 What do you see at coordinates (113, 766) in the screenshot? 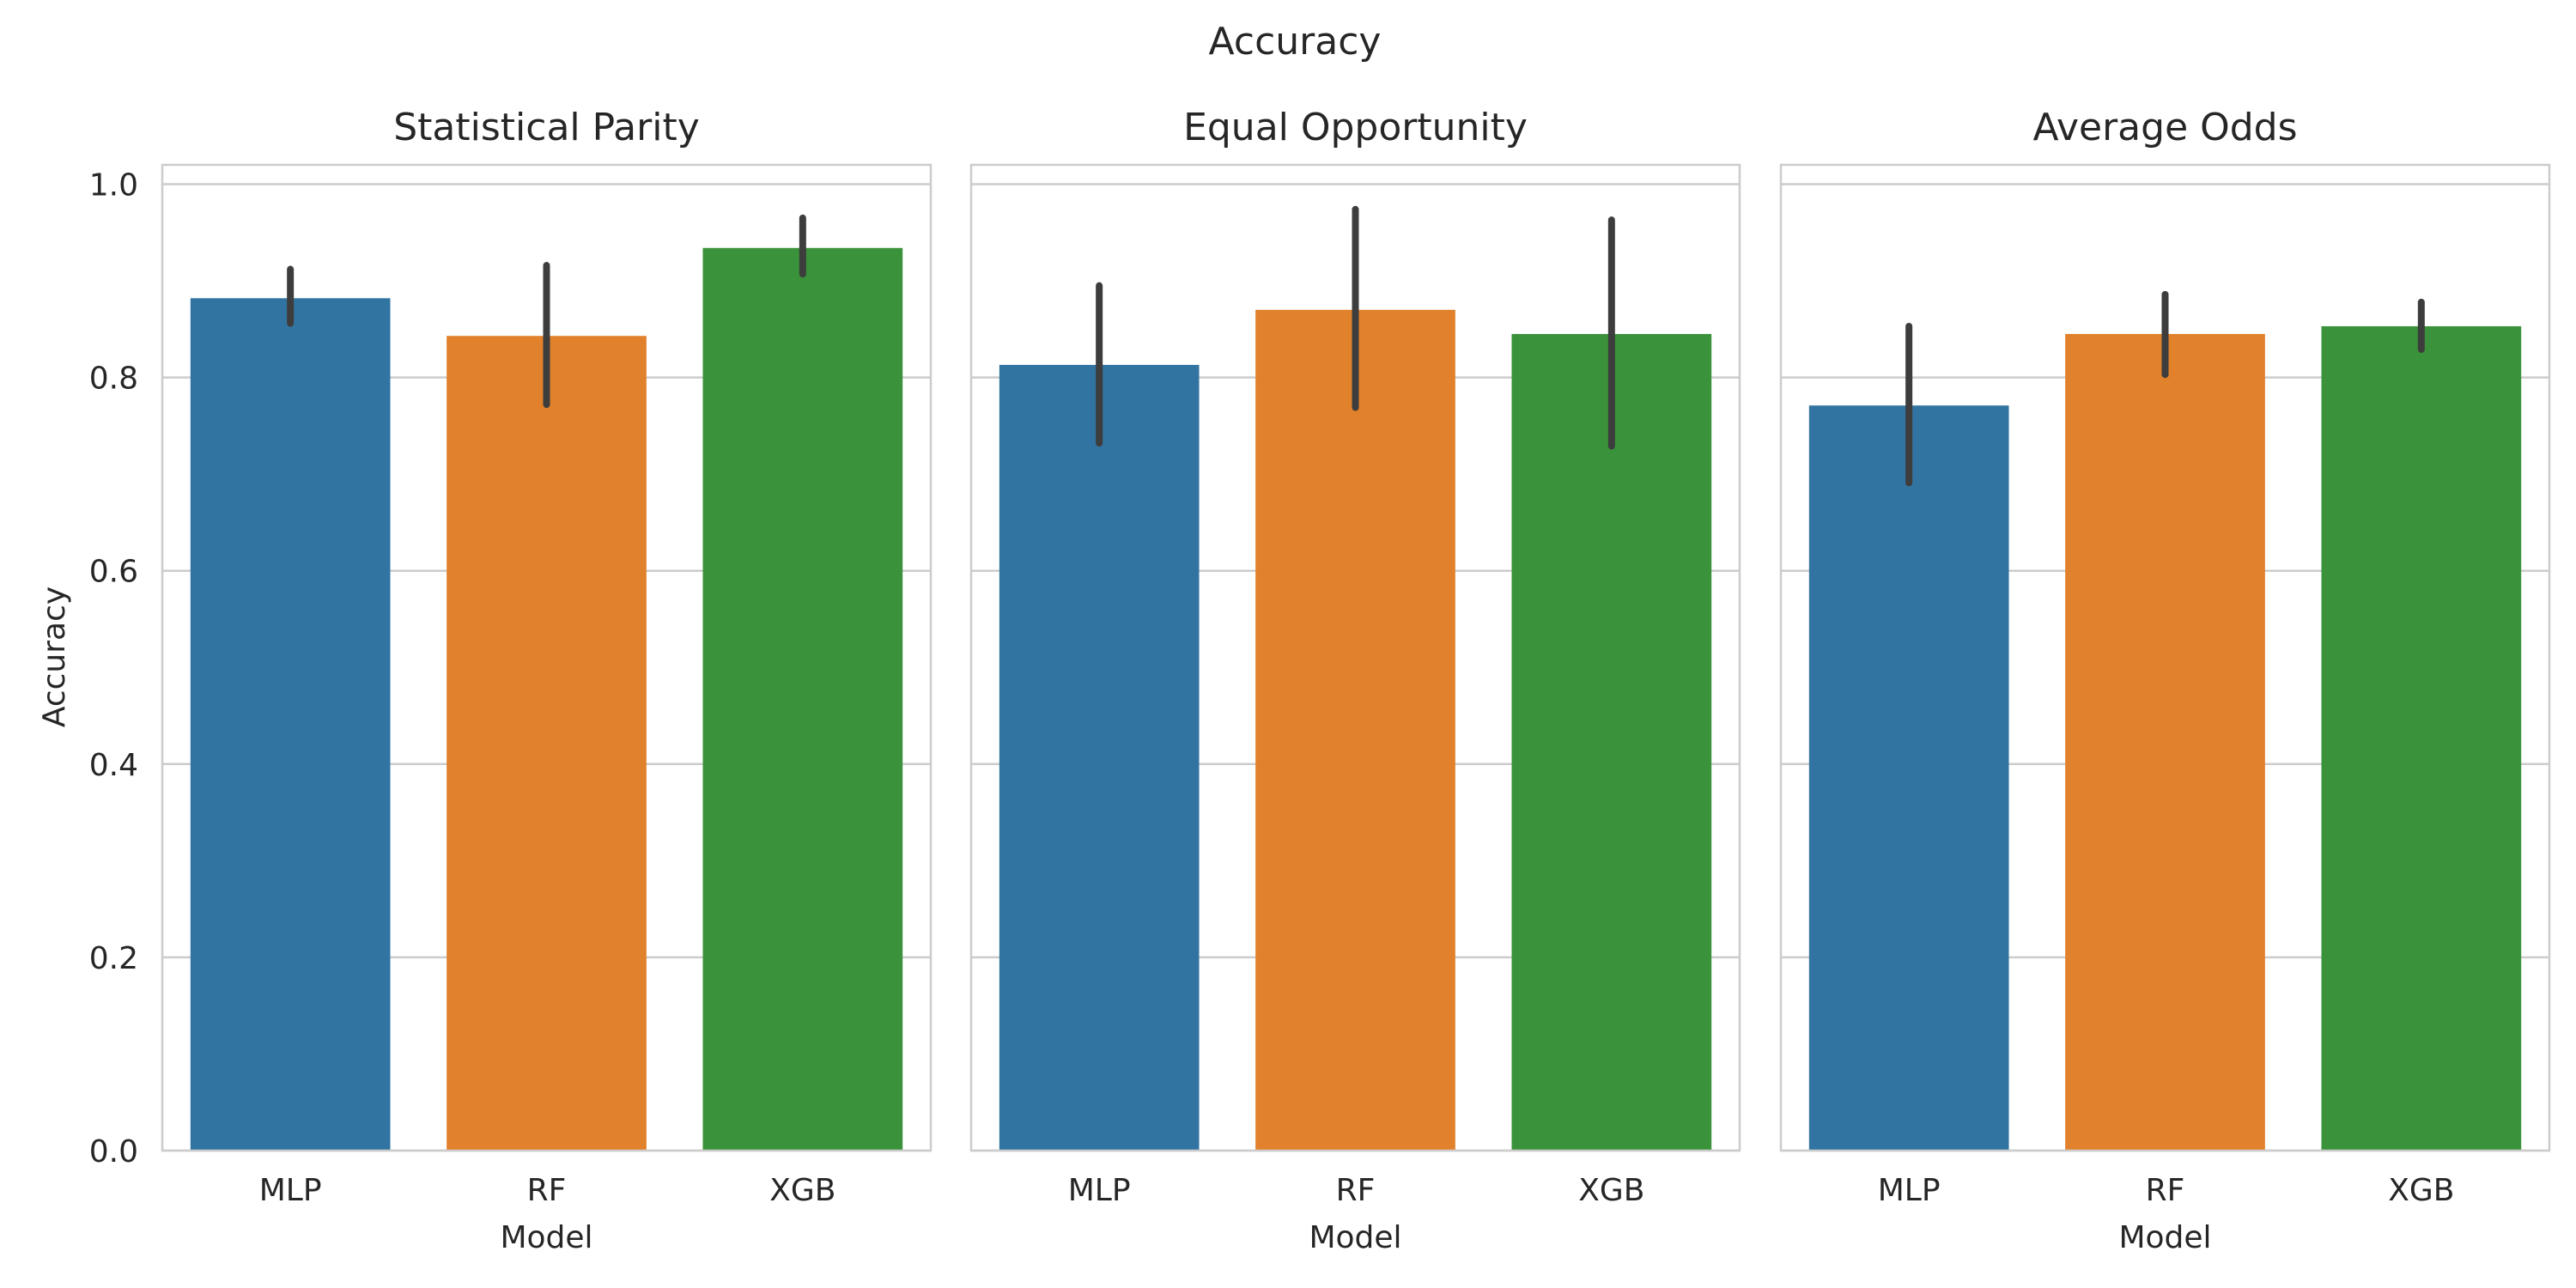
I see `y-tick-label: 0.4` at bounding box center [113, 766].